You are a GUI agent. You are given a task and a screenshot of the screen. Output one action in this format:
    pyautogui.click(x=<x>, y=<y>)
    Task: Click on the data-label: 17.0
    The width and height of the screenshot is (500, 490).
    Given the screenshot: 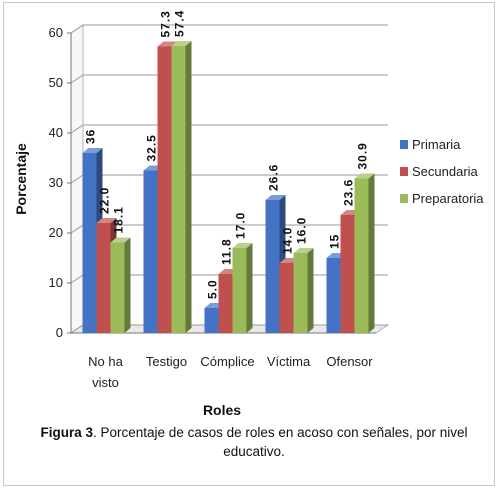 What is the action you would take?
    pyautogui.click(x=241, y=225)
    